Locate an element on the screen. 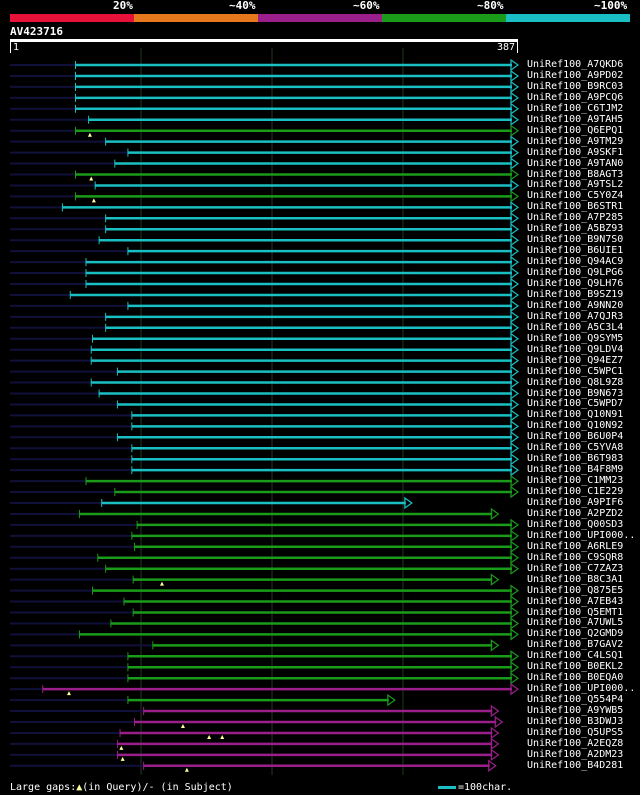 The height and width of the screenshot is (795, 640). hit-label: UniRef100_B8C3A1 is located at coordinates (575, 579).